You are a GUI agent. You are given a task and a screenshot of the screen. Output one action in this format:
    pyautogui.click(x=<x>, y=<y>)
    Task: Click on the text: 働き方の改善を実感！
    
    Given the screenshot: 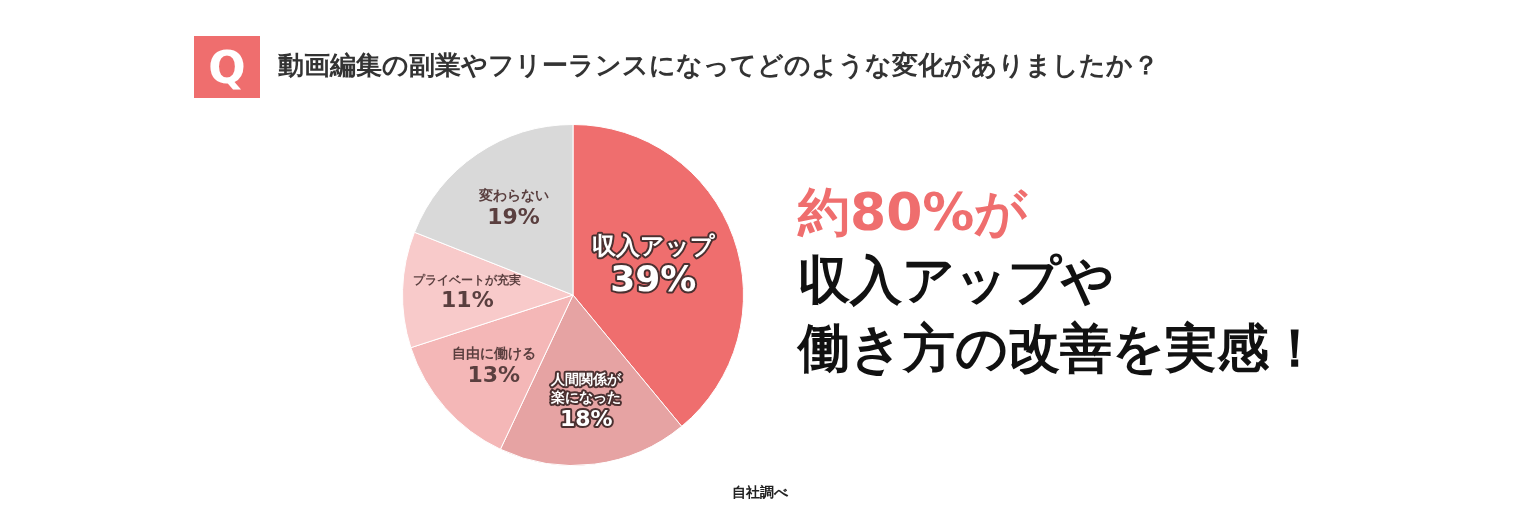 What is the action you would take?
    pyautogui.click(x=1059, y=348)
    